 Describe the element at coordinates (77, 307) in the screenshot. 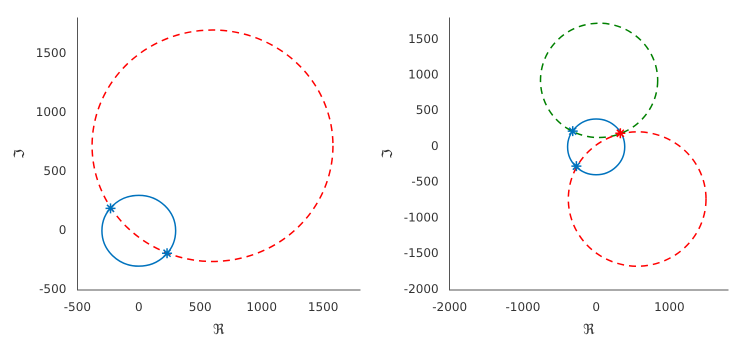

I see `x-tick-label: -500` at that location.